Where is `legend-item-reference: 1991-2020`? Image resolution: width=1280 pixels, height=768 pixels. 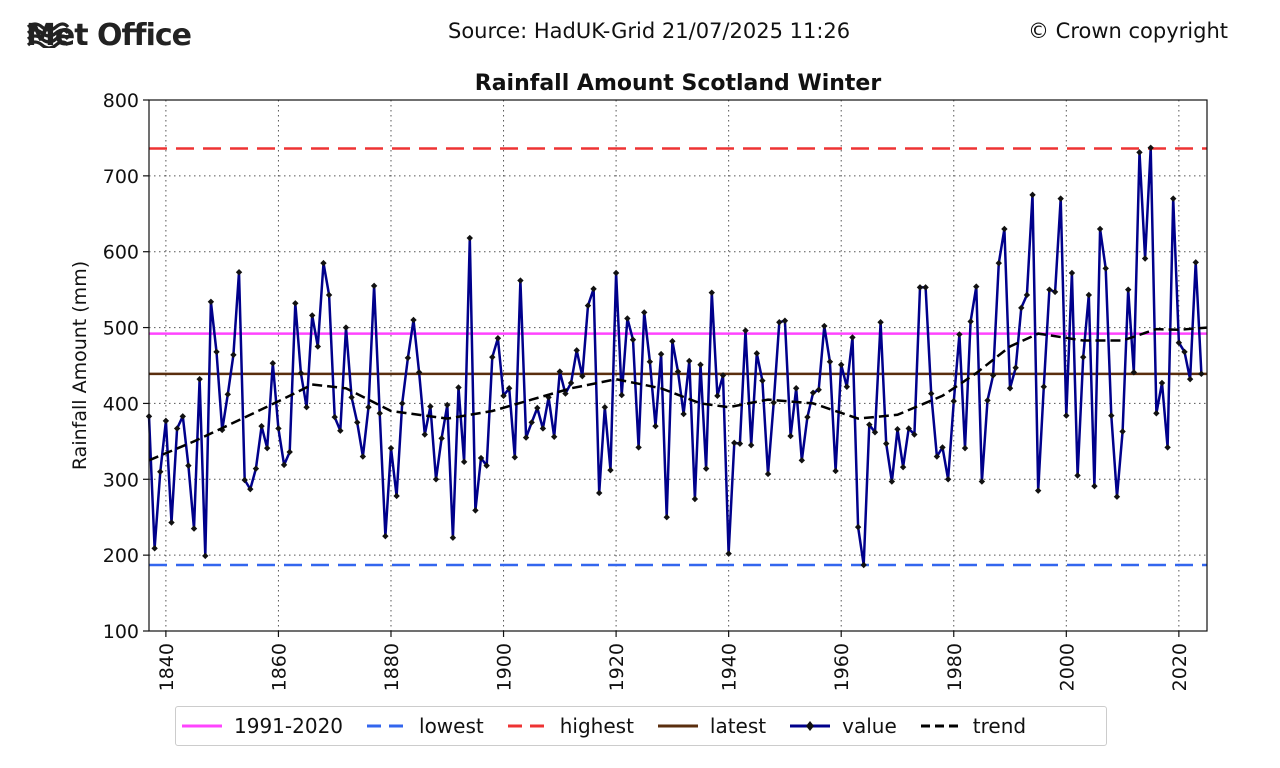 legend-item-reference: 1991-2020 is located at coordinates (261, 726).